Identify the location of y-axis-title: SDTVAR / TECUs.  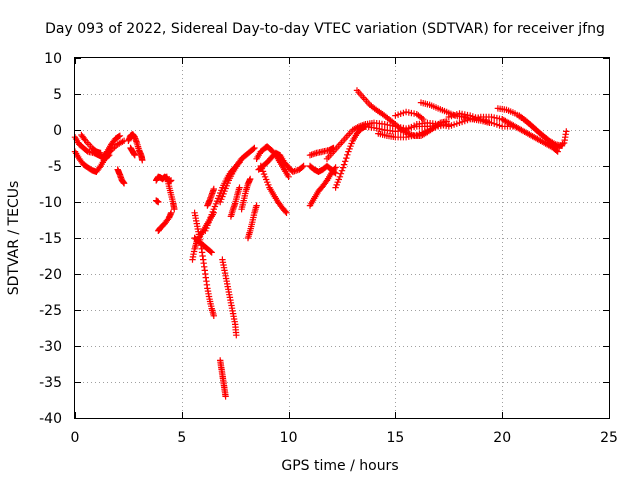
(14, 238).